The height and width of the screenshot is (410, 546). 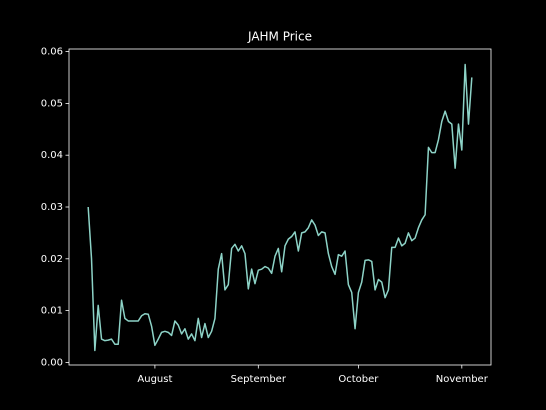 I want to click on x-tick-label: October, so click(x=358, y=379).